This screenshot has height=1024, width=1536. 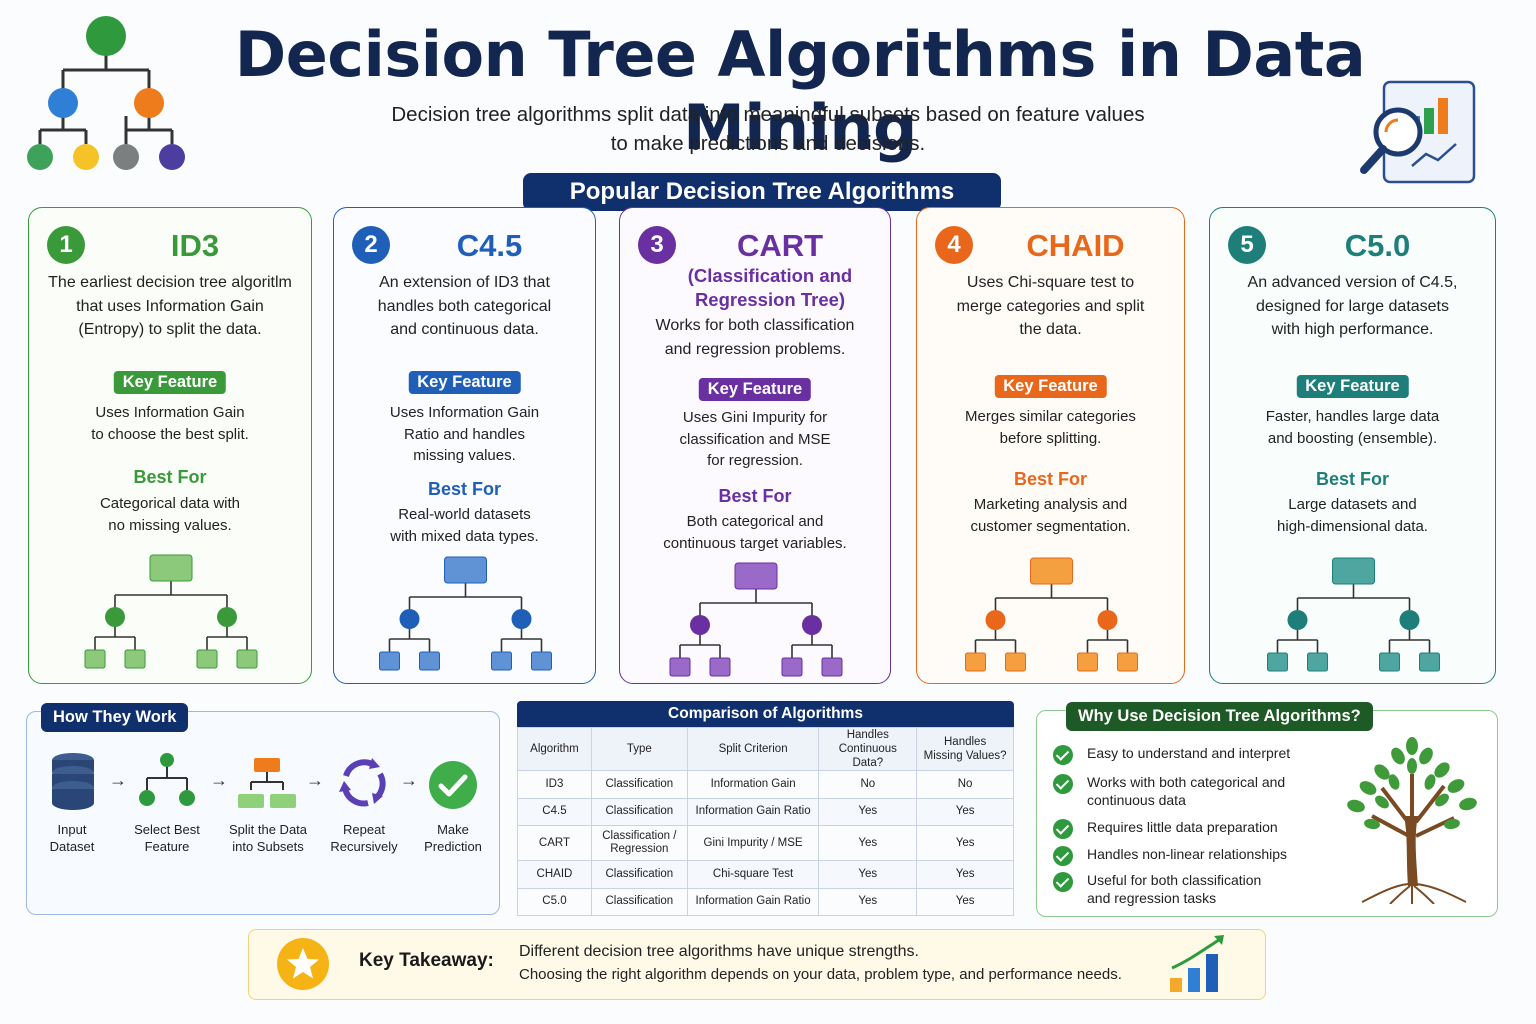 I want to click on comparison-table-title: Comparison of Algorithms, so click(x=765, y=714).